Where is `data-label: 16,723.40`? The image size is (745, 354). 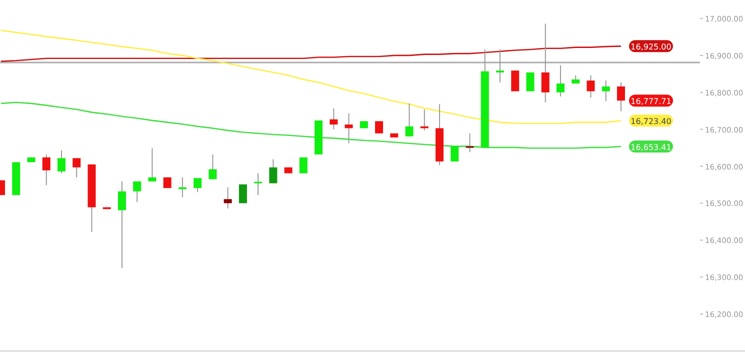 data-label: 16,723.40 is located at coordinates (651, 121).